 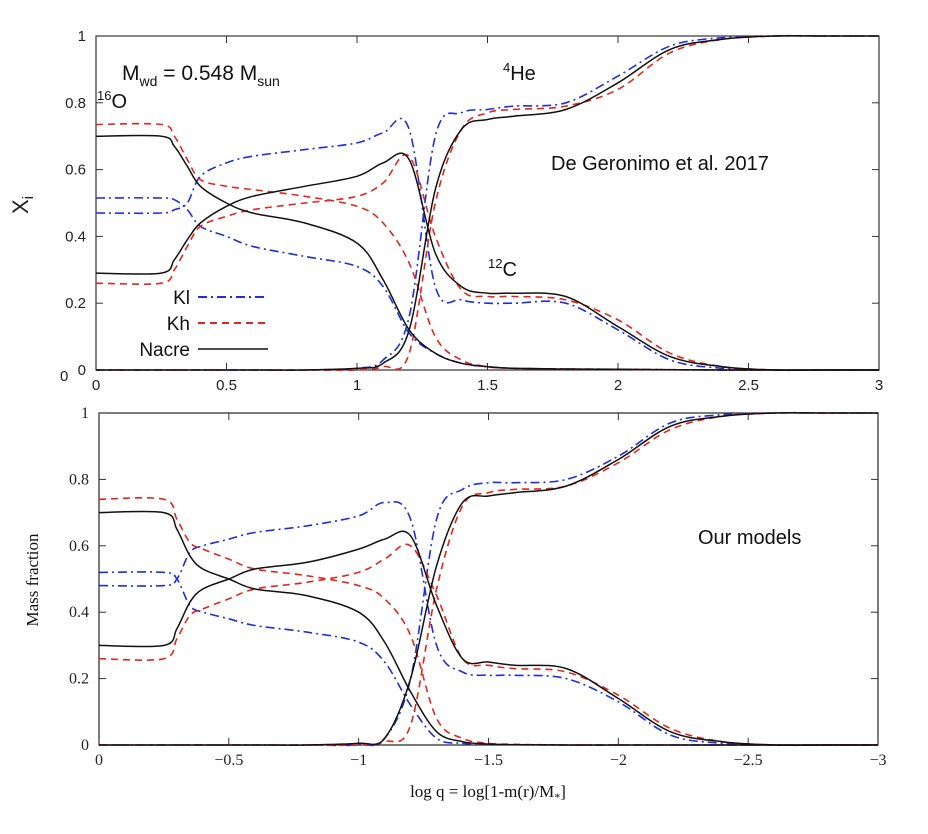 I want to click on mass-annotation: Mwd = 0.548 Msun, so click(x=201, y=75).